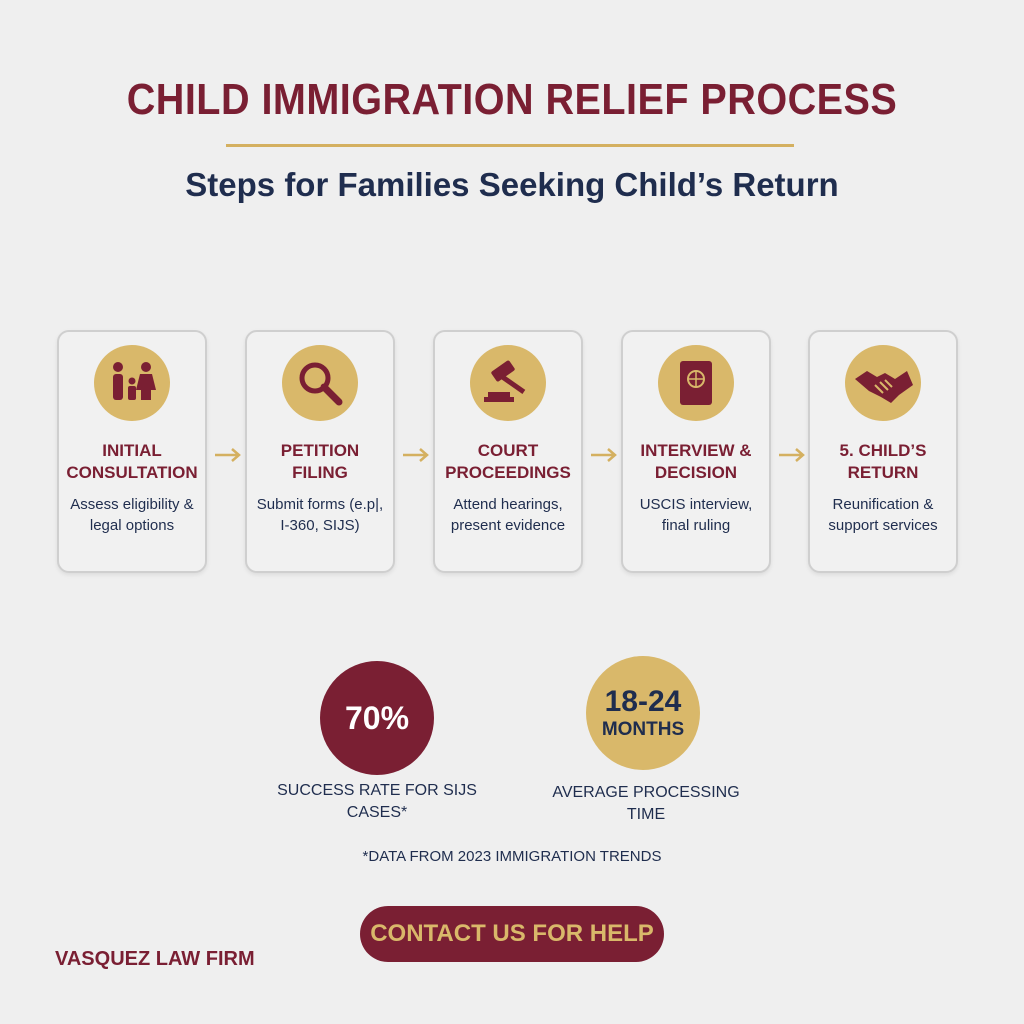 The image size is (1024, 1024). What do you see at coordinates (696, 461) in the screenshot?
I see `step-title: INTERVIEW & DECISION` at bounding box center [696, 461].